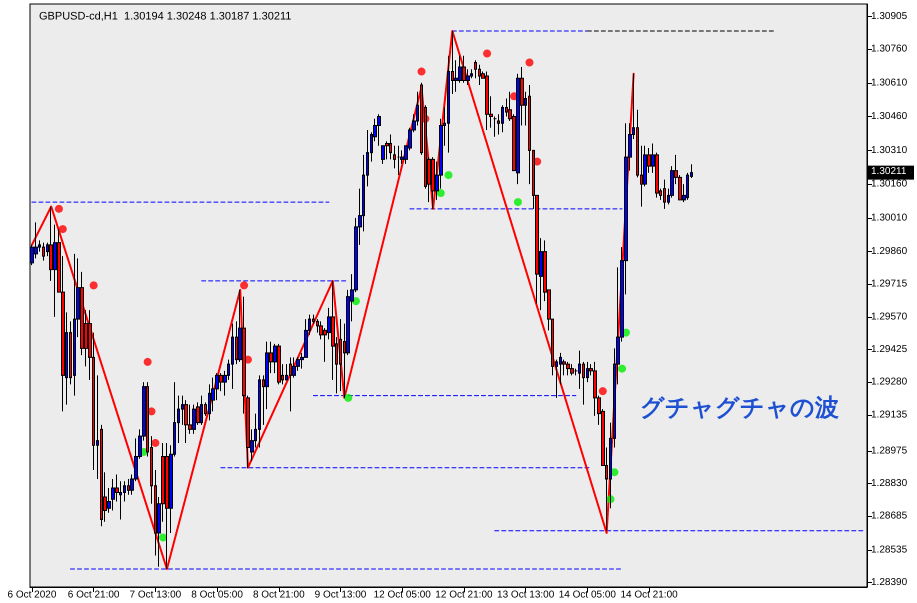 The image size is (917, 603). I want to click on y-tick-label: 1.30310, so click(889, 150).